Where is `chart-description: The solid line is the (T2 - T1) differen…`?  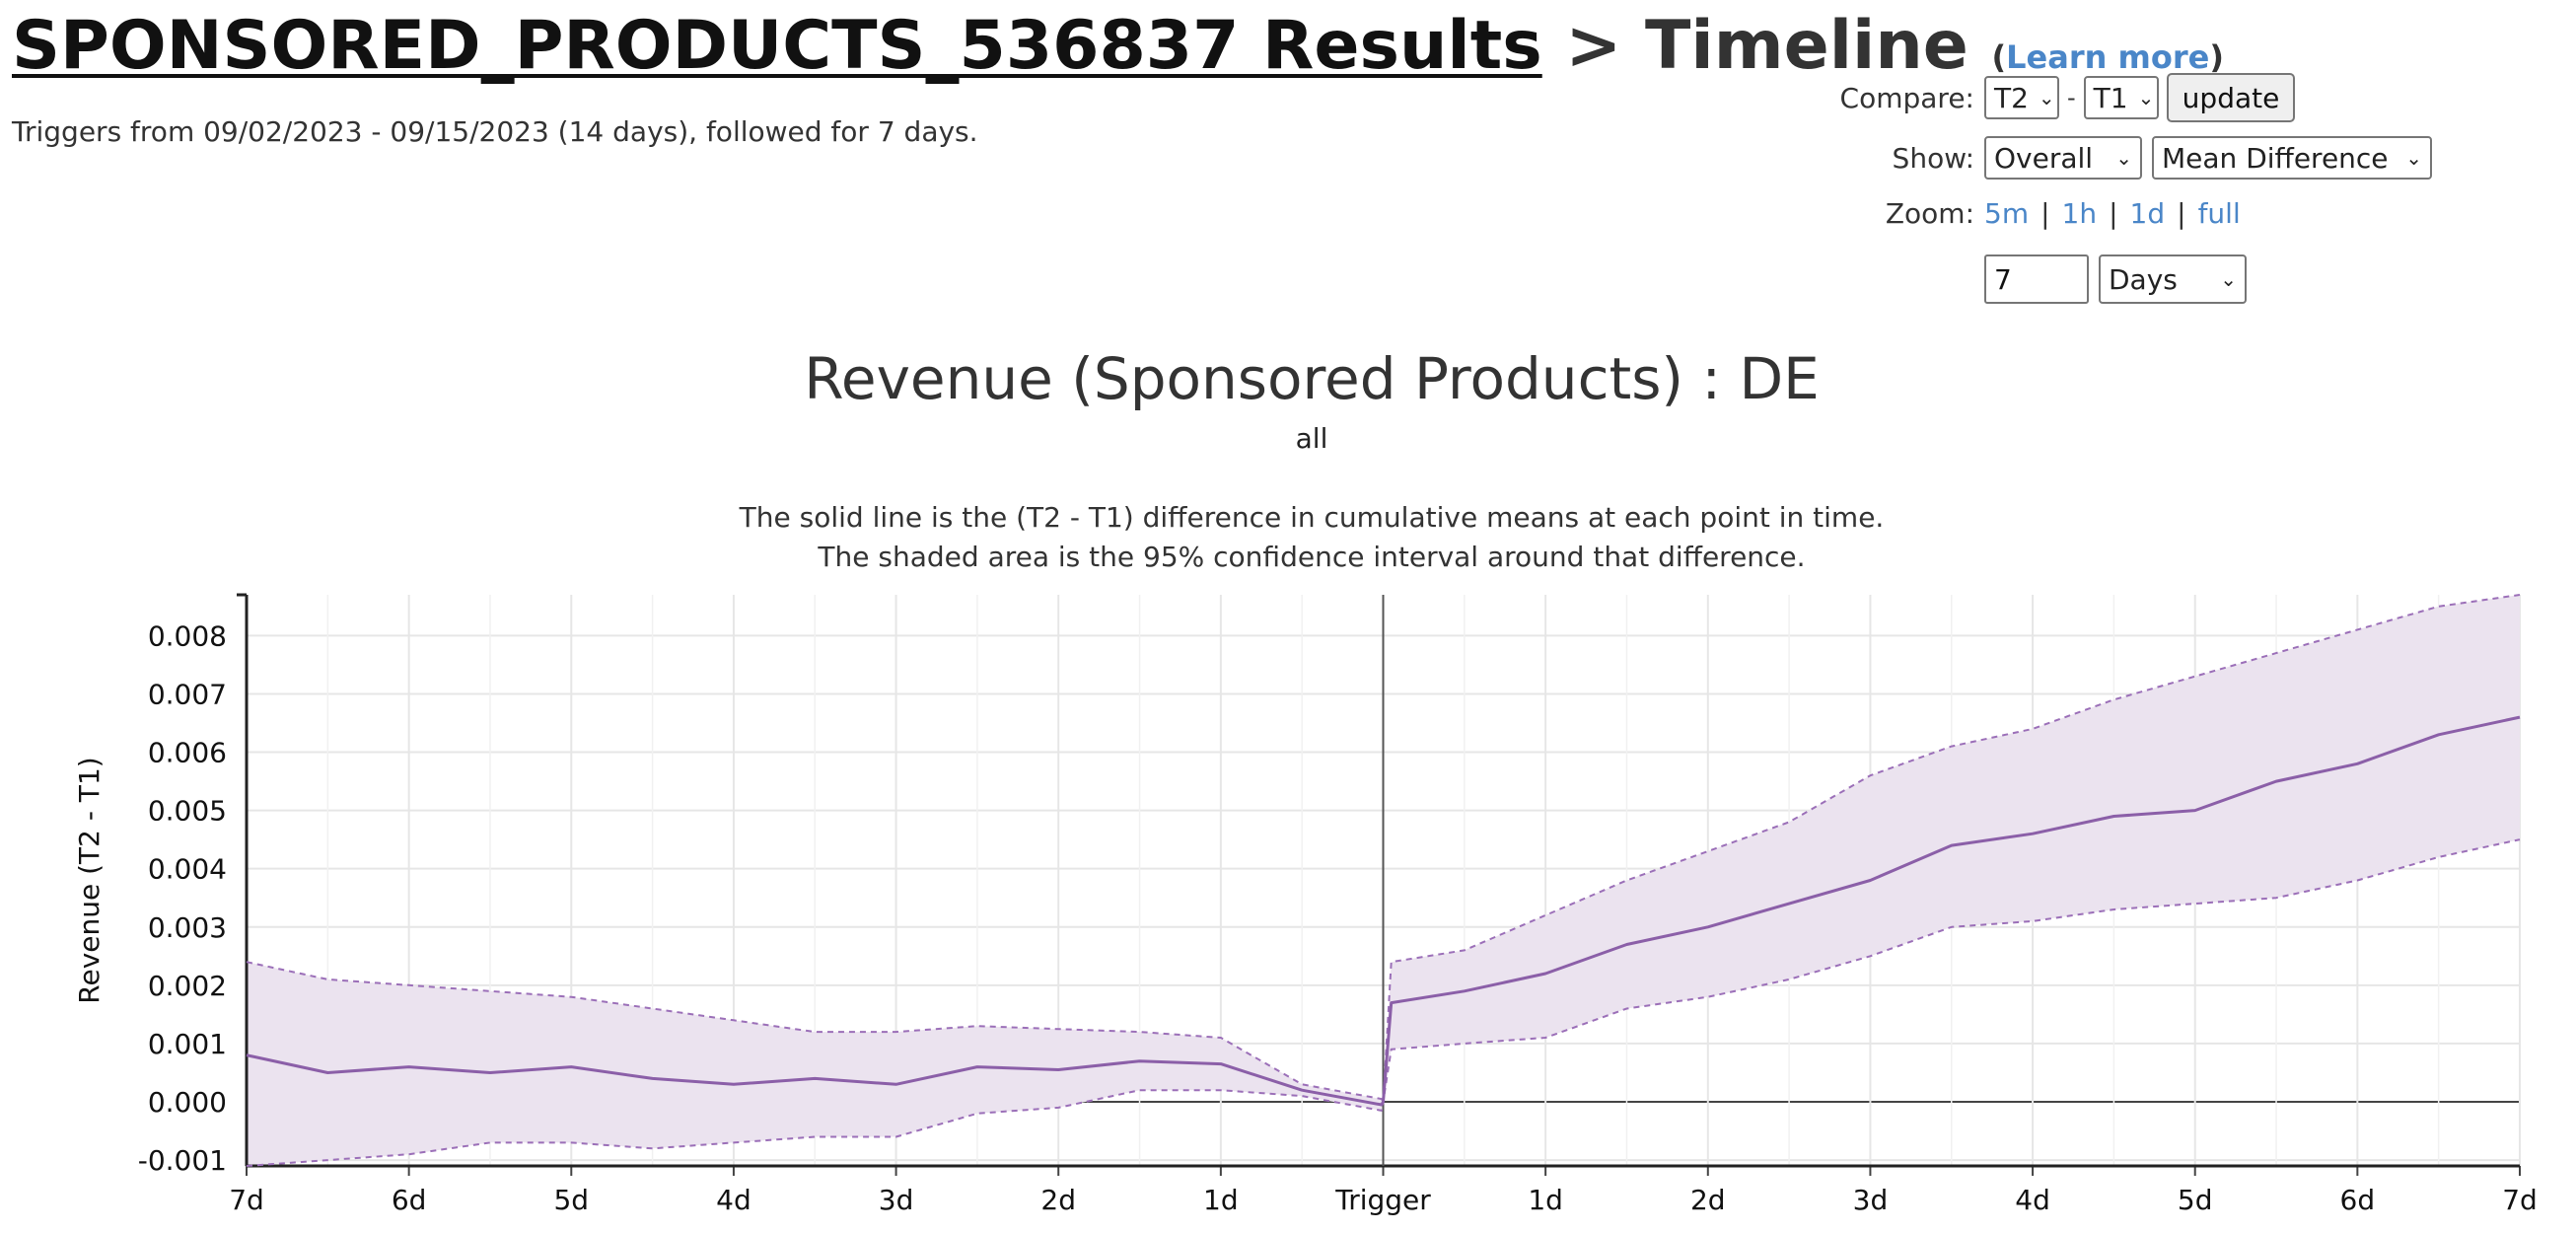
chart-description: The solid line is the (T2 - T1) differen… is located at coordinates (1288, 537).